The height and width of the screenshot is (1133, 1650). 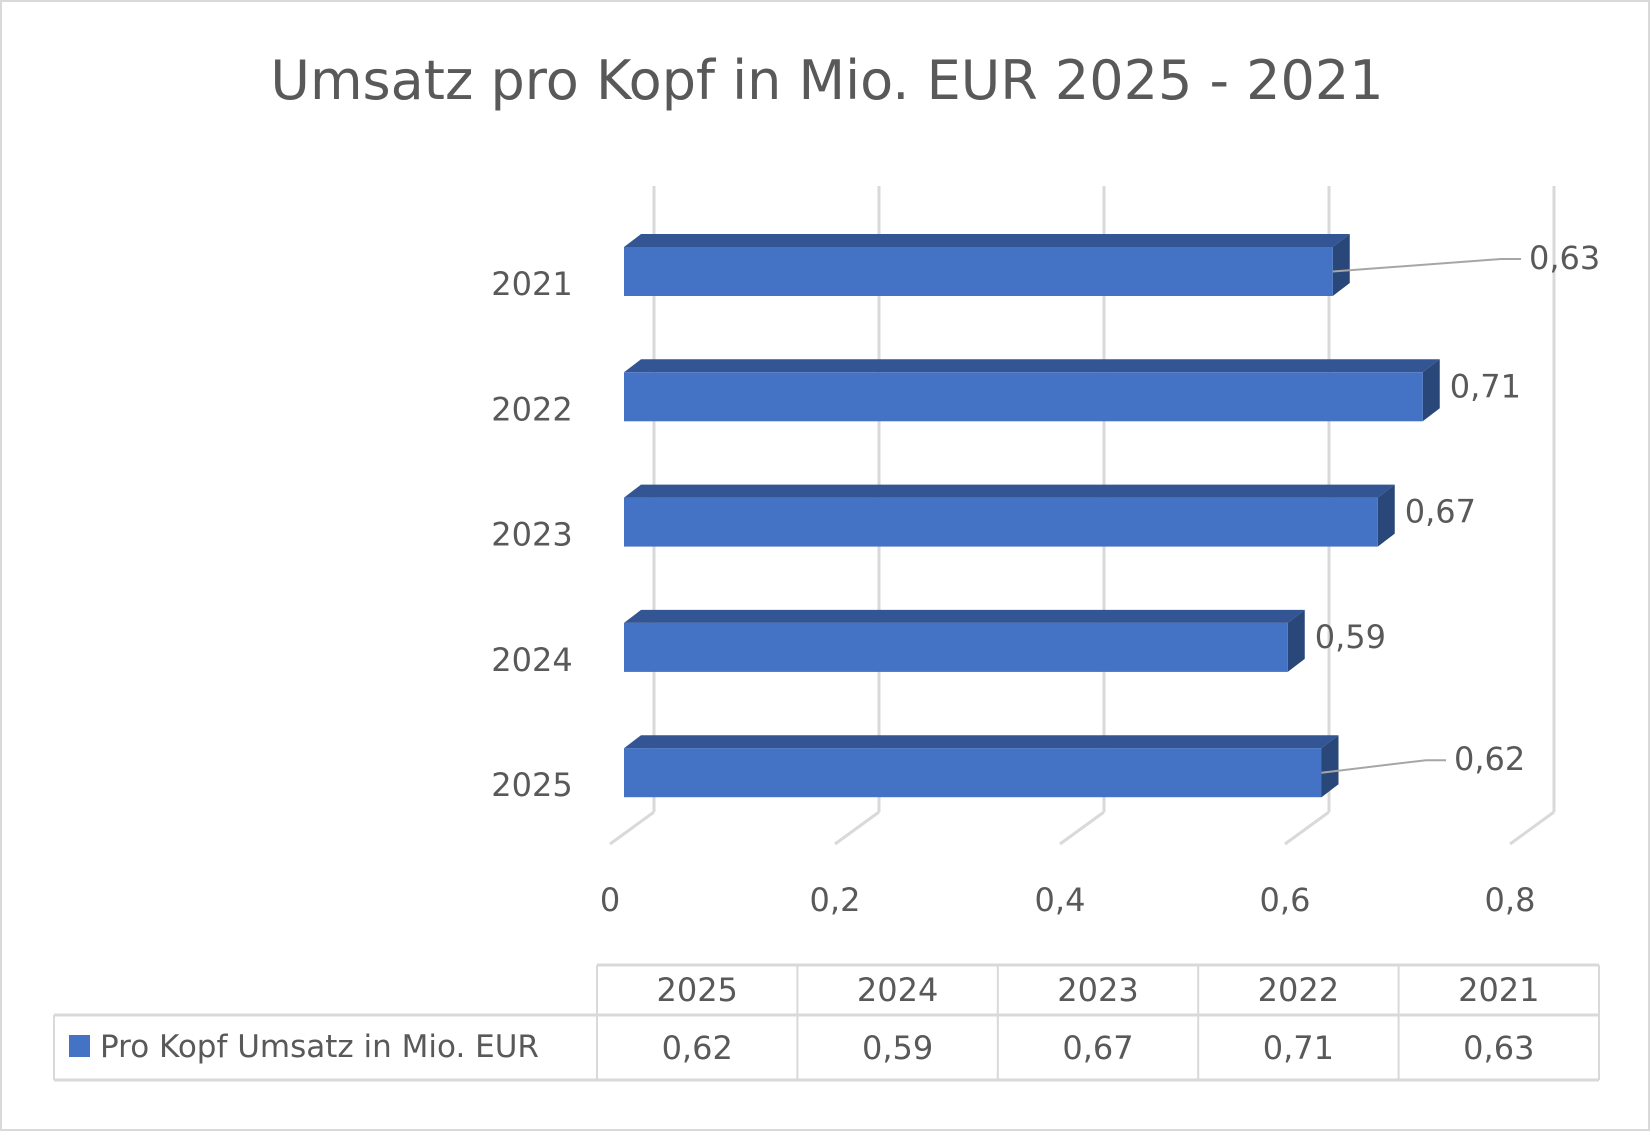 I want to click on table-value-cell: 0,71, so click(x=1298, y=1048).